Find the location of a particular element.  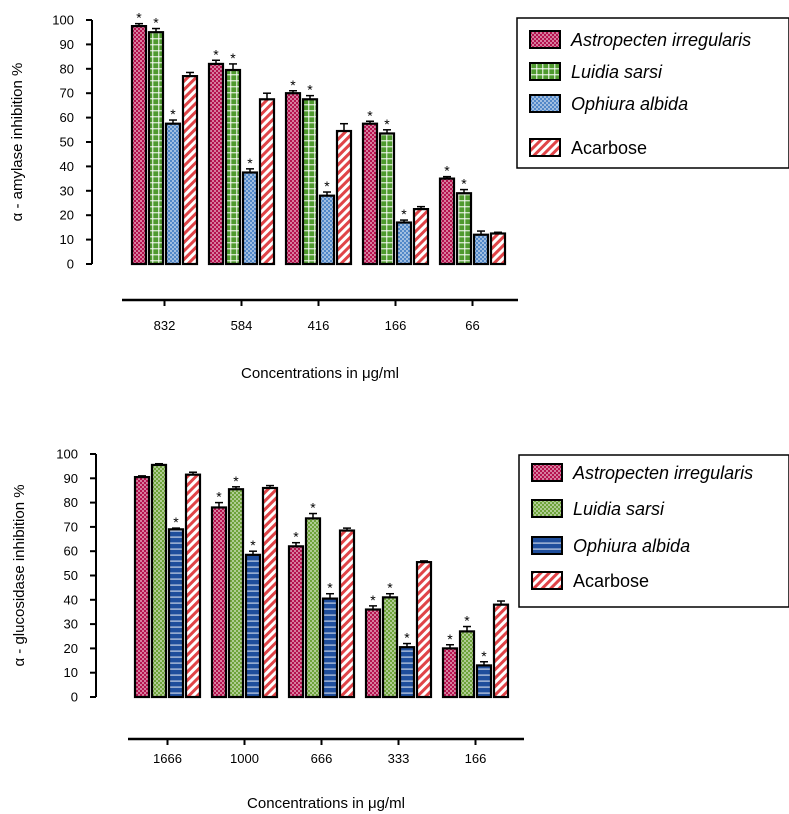

y-tick-label: 50 is located at coordinates (67, 142).